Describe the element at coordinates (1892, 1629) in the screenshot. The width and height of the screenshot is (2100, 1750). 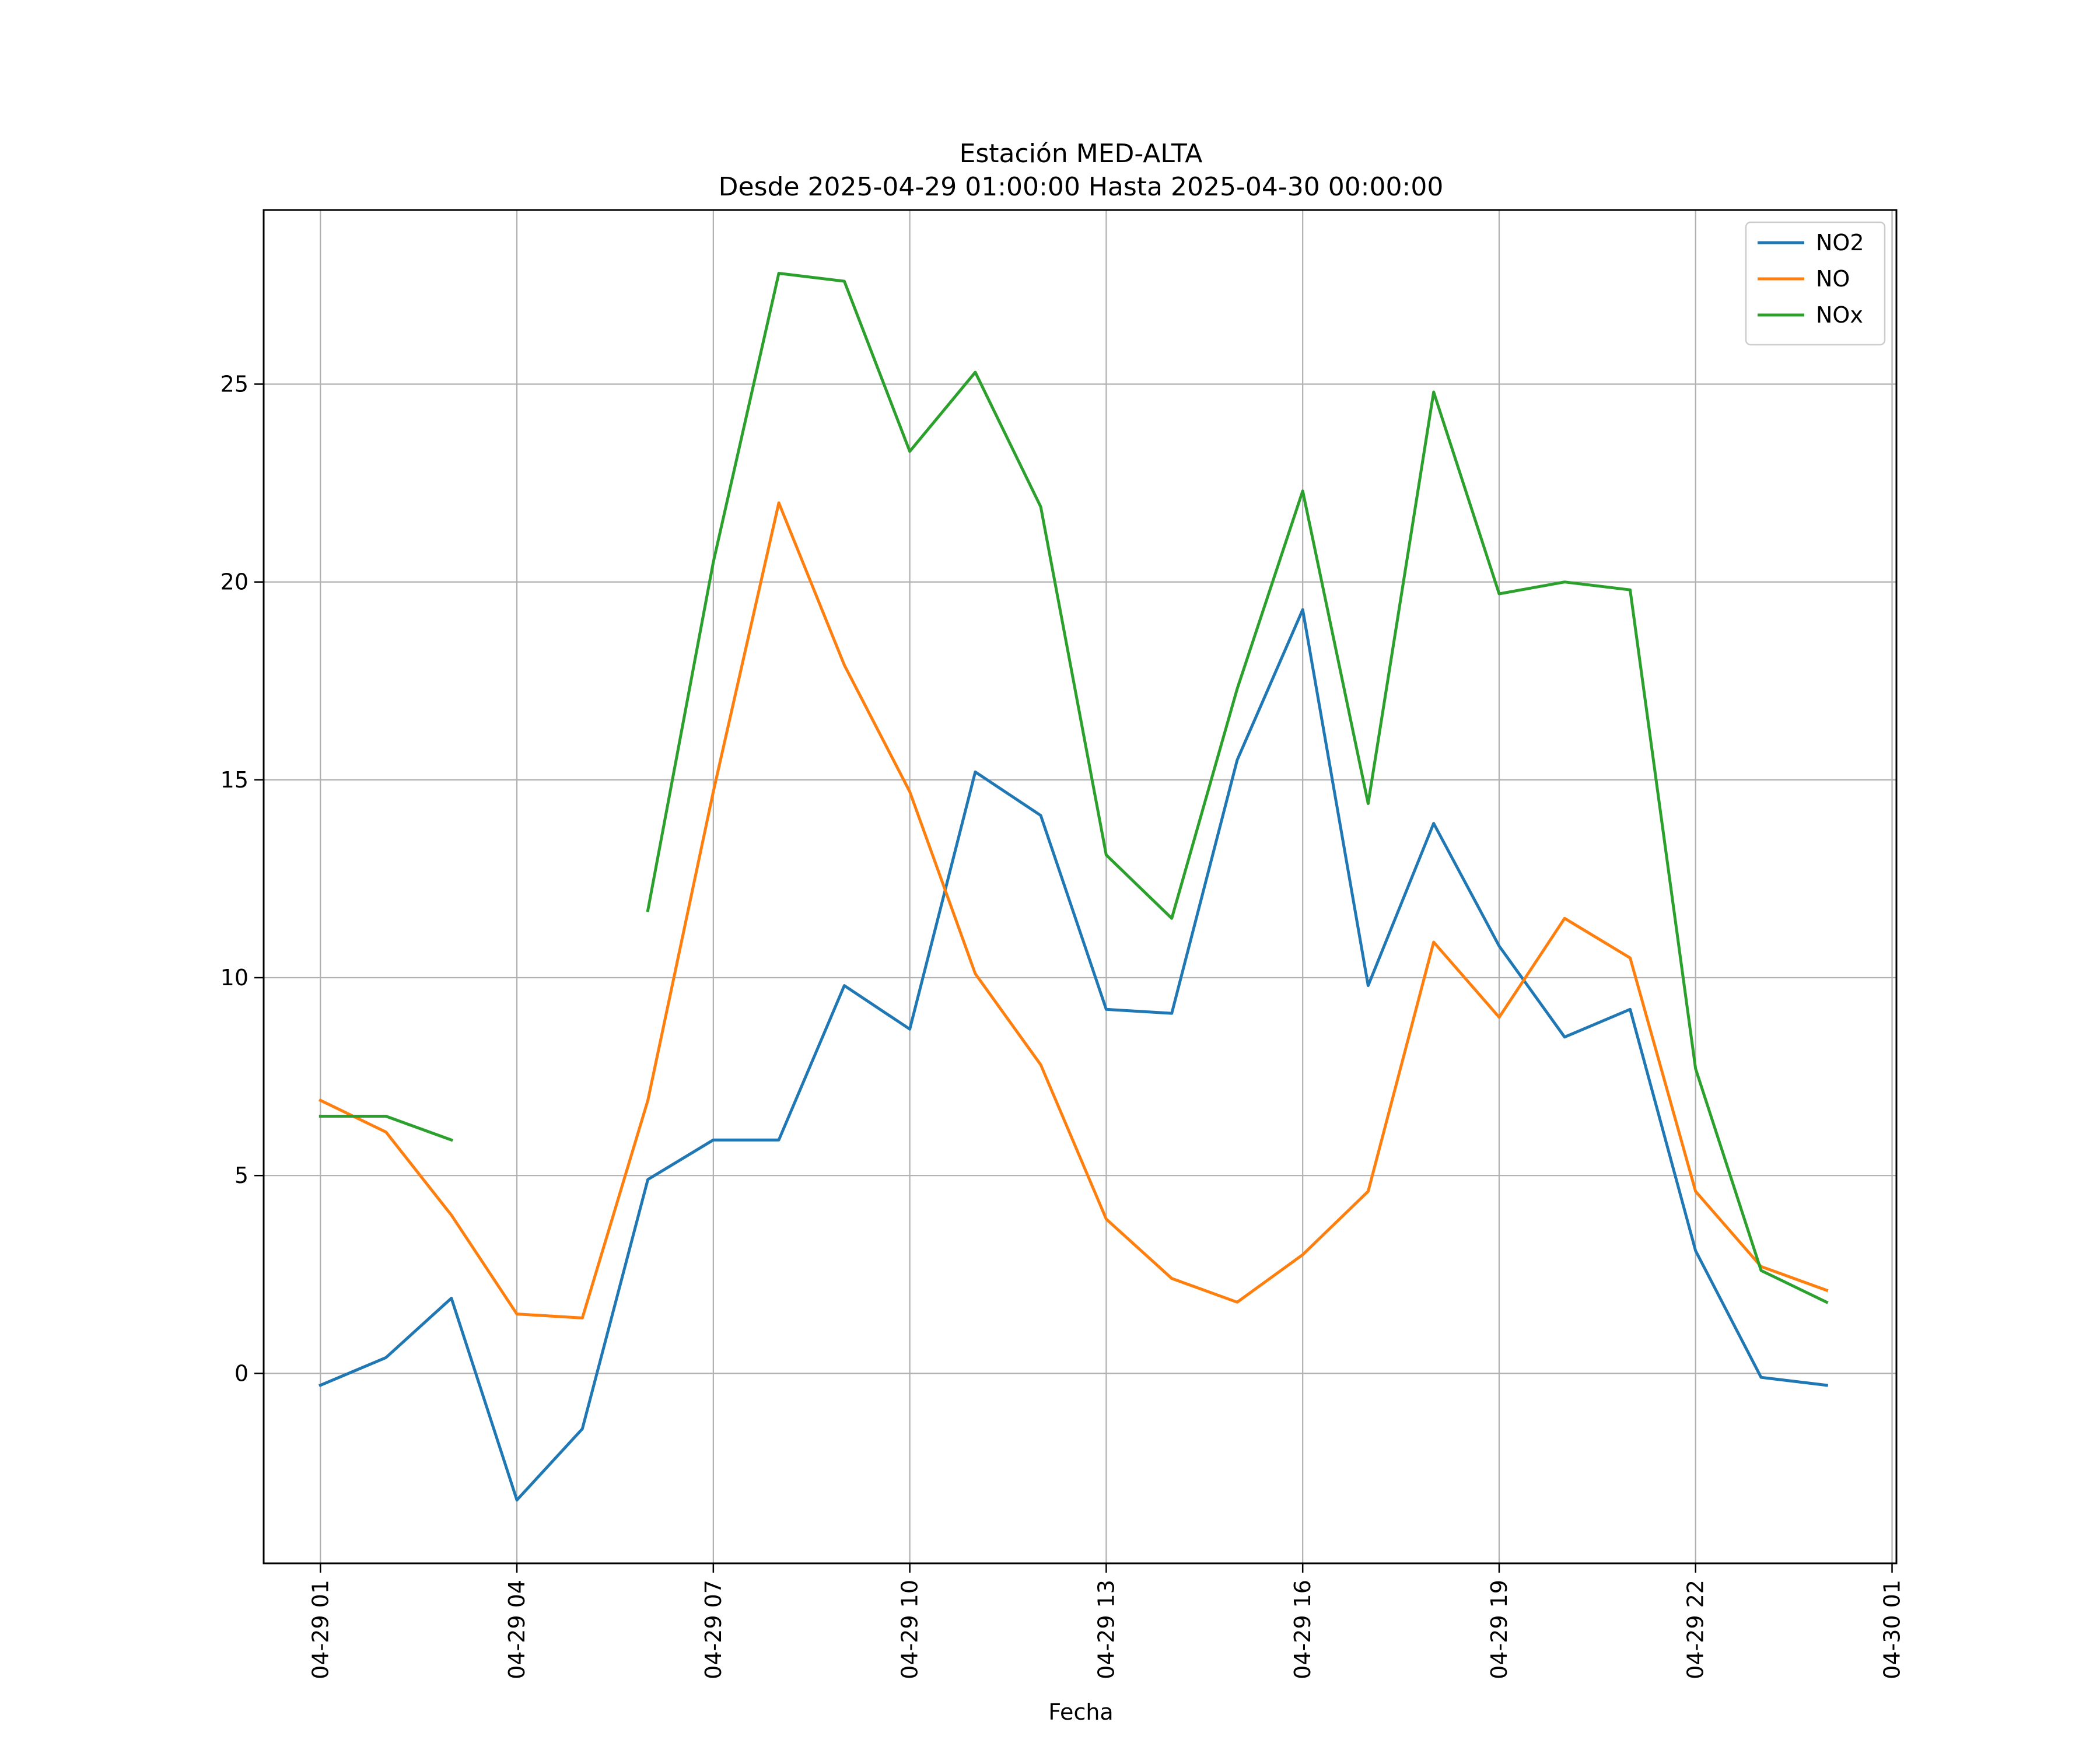
I see `x-tick-label: 04-30 01` at that location.